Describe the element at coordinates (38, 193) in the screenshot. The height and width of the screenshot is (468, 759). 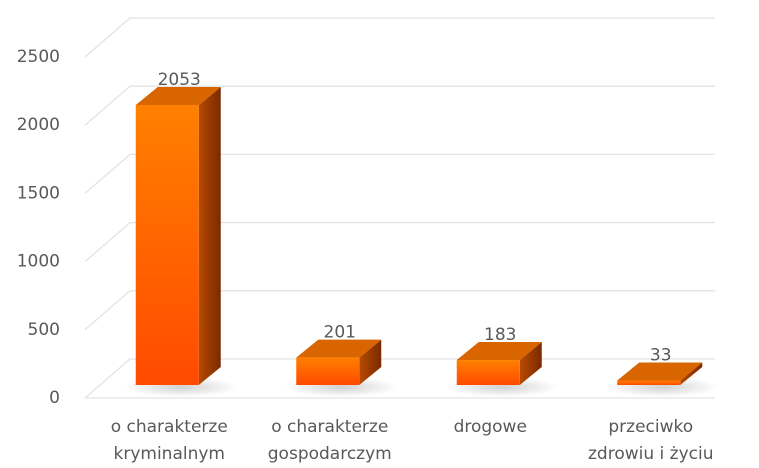
I see `y-tick-label: 1500` at that location.